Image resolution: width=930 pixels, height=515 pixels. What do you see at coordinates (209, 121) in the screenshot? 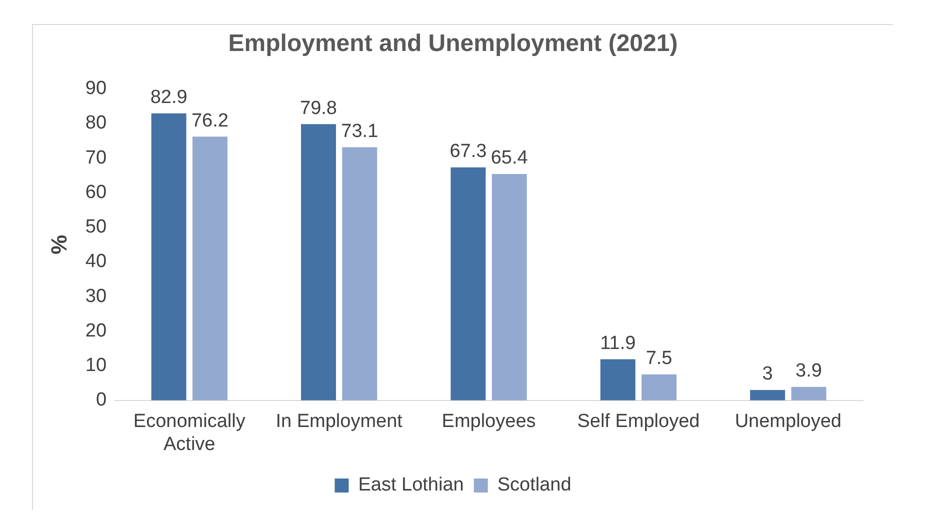
I see `data-label: 76.2` at bounding box center [209, 121].